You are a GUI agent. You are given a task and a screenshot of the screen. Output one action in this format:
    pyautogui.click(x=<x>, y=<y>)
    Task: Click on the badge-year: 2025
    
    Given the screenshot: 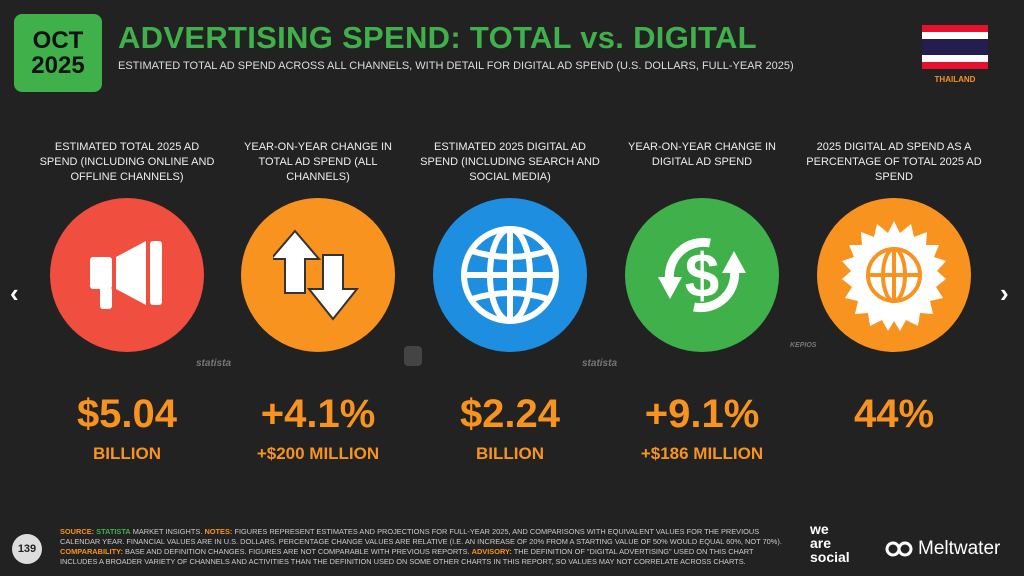 What is the action you would take?
    pyautogui.click(x=58, y=65)
    